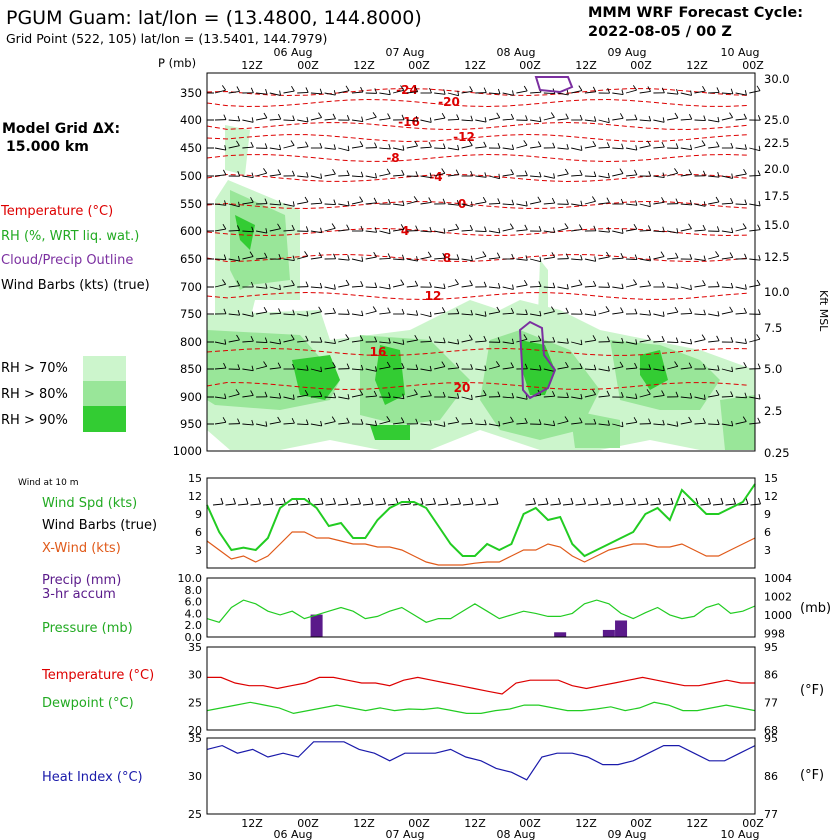  I want to click on heat-index-frame, so click(481, 776).